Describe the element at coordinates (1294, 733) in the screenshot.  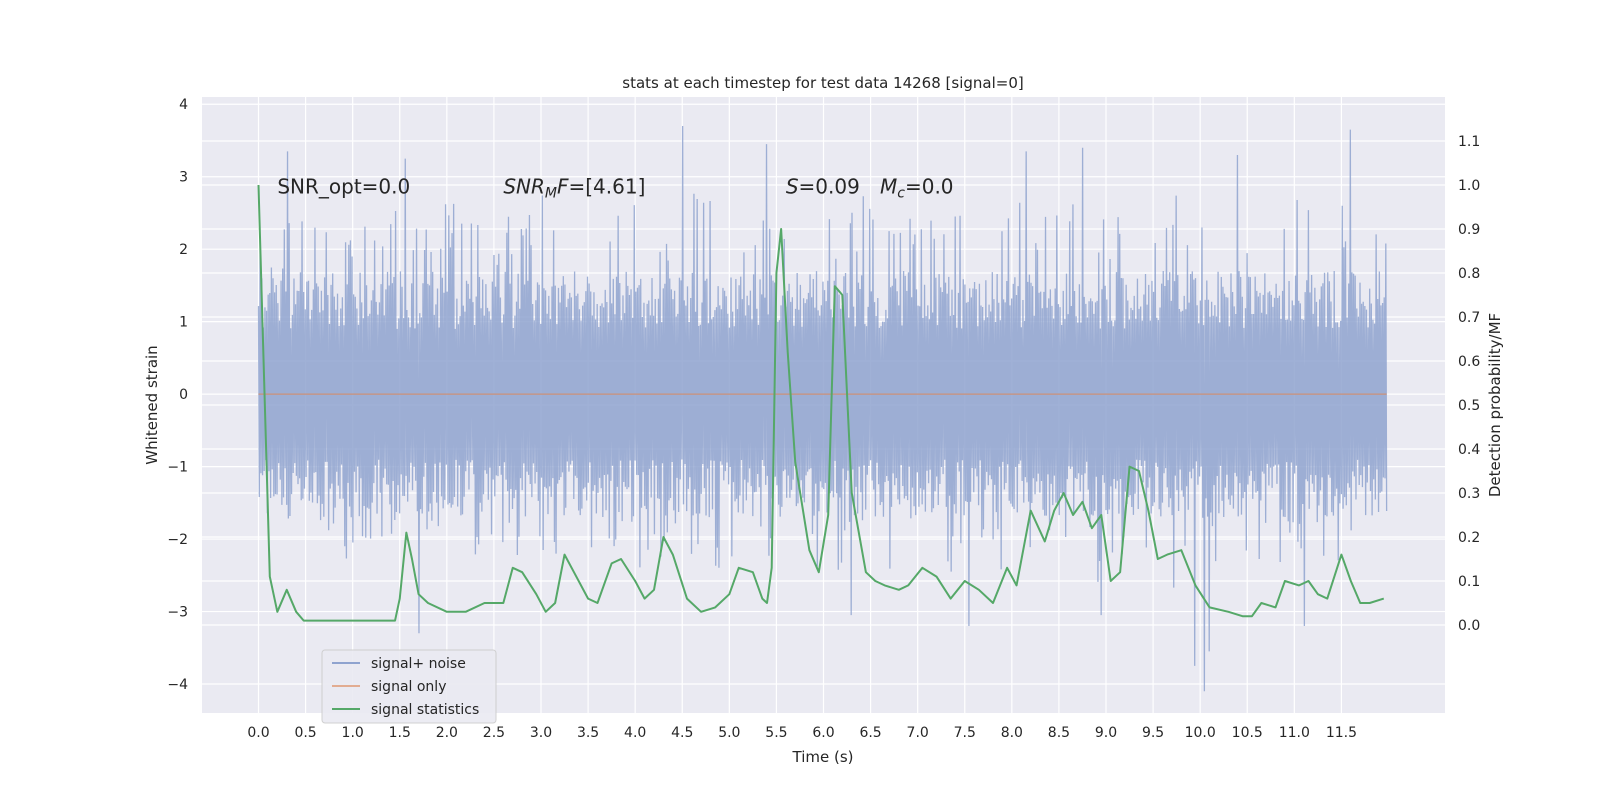
I see `x-tick-label: 11.0` at that location.